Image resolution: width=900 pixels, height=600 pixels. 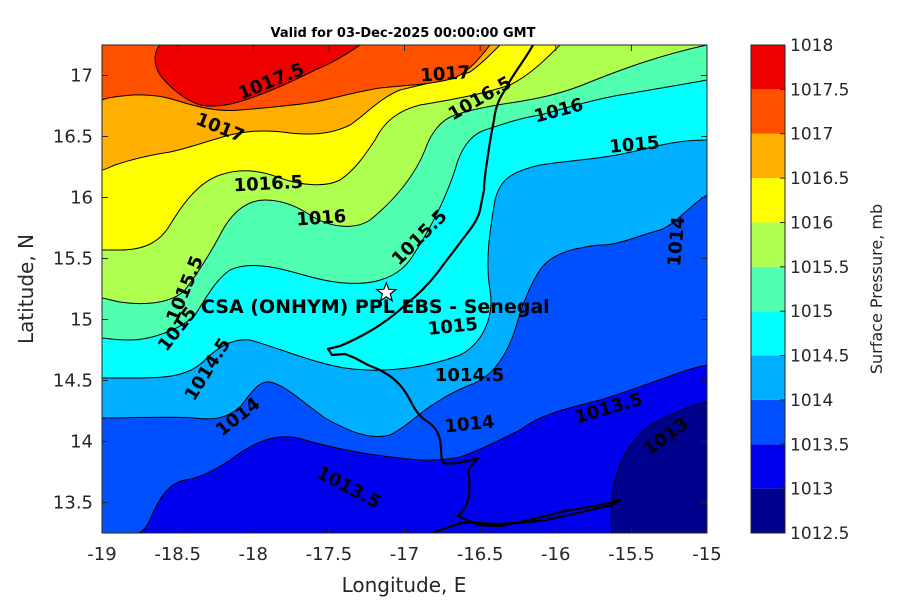 What do you see at coordinates (73, 503) in the screenshot?
I see `y-tick-label: 13.5` at bounding box center [73, 503].